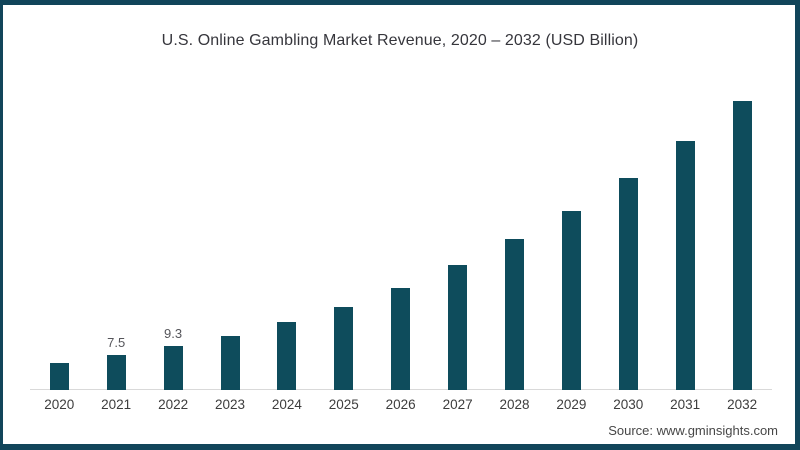  What do you see at coordinates (173, 333) in the screenshot?
I see `data-label-2022: 9.3` at bounding box center [173, 333].